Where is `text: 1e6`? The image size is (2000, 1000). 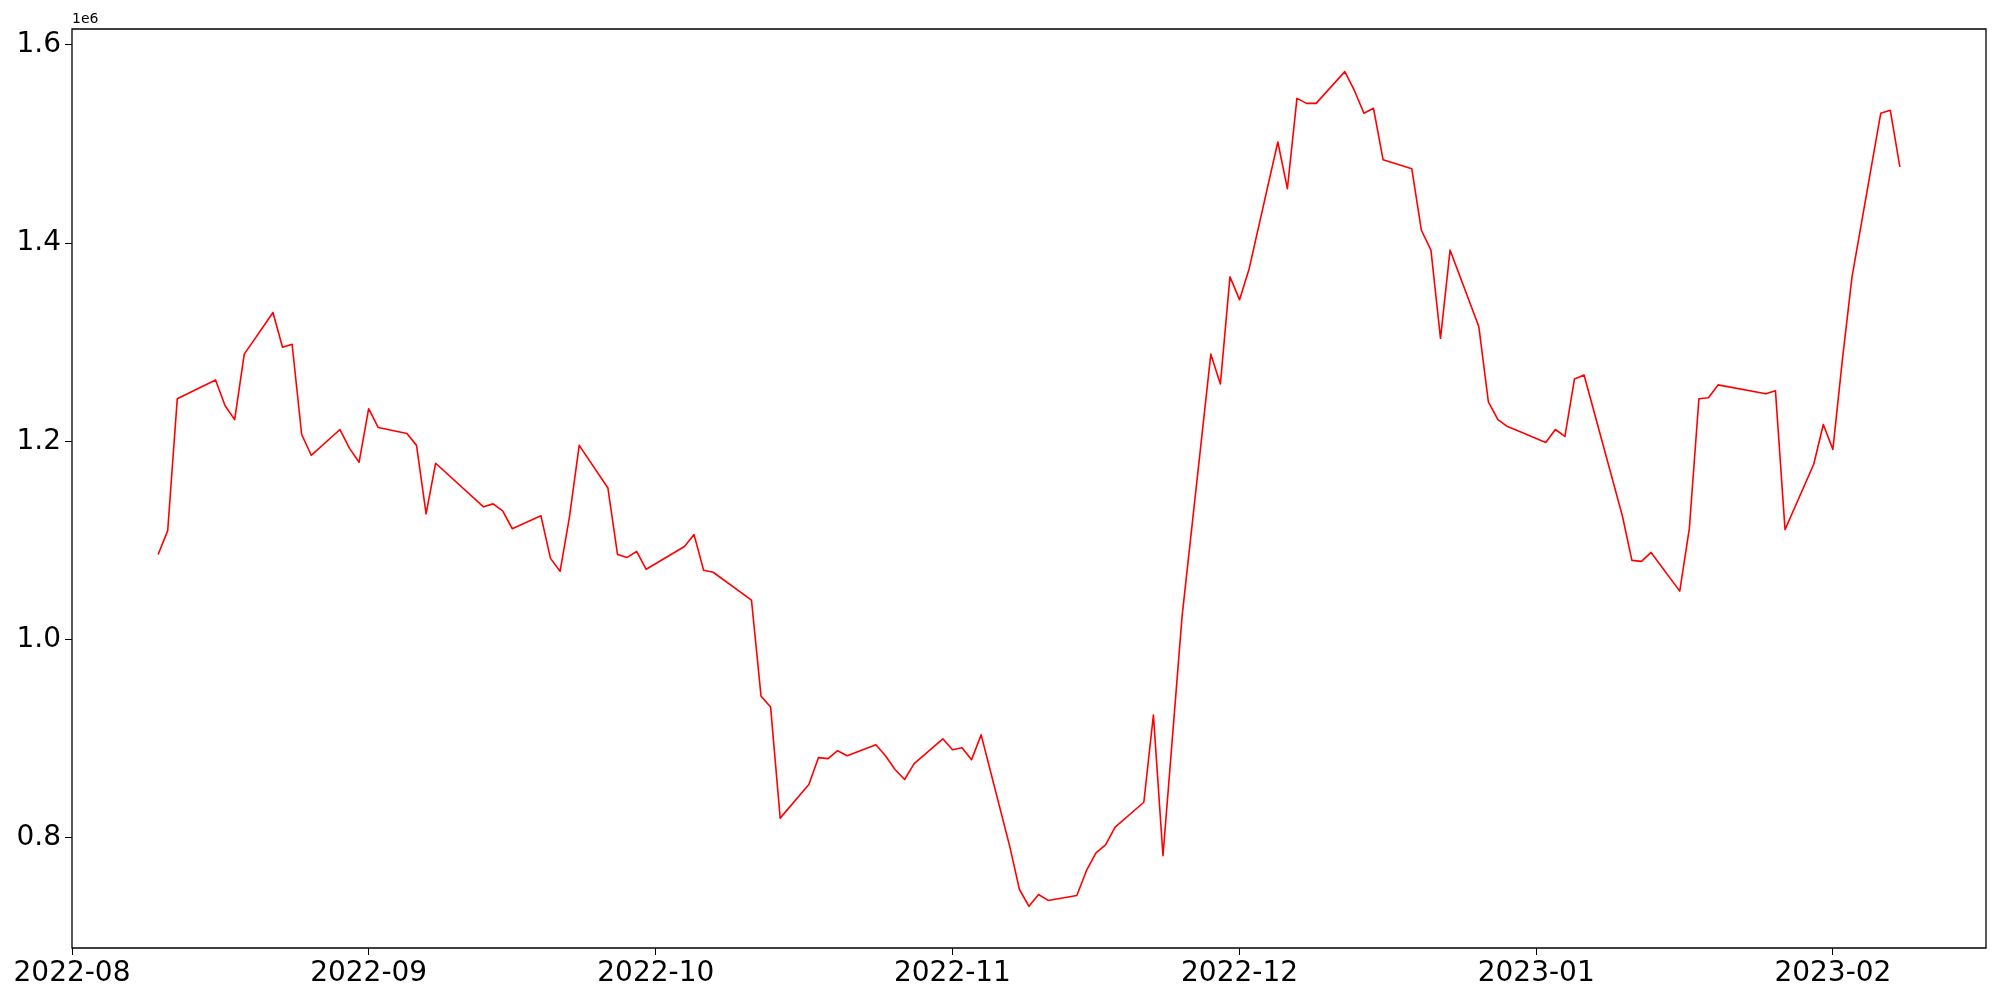 text: 1e6 is located at coordinates (85, 17).